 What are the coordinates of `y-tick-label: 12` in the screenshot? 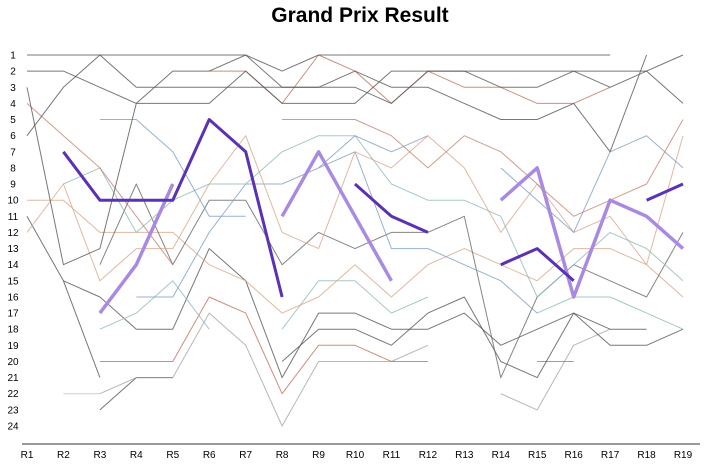 It's located at (13, 233).